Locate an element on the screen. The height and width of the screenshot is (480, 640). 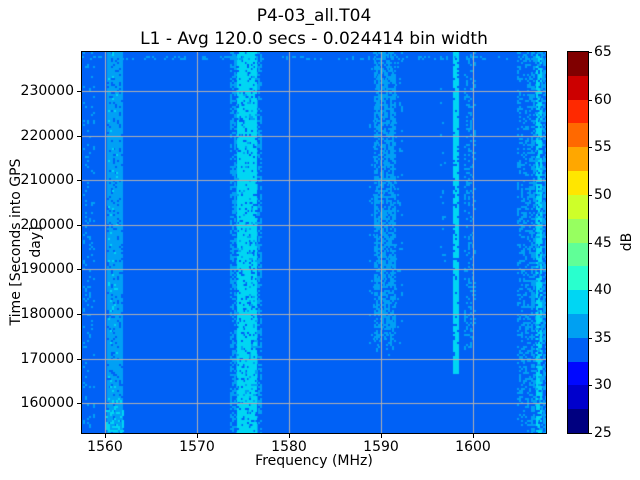
y-tick-label: 230000 is located at coordinates (47, 91).